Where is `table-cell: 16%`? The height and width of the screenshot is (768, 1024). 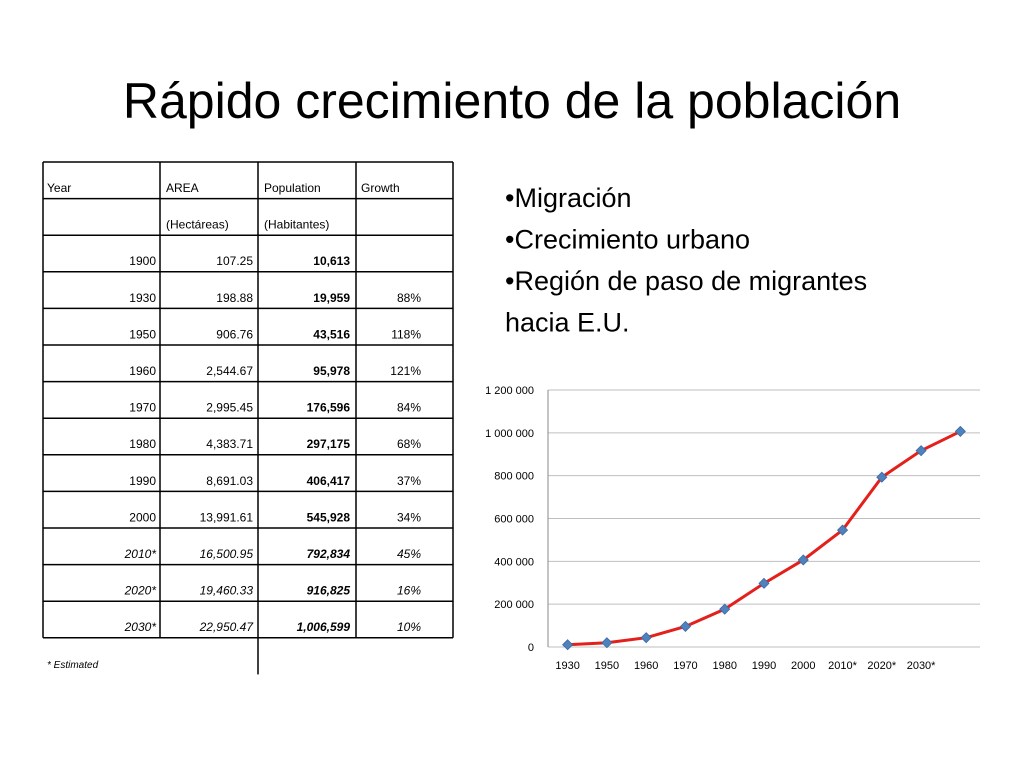
table-cell: 16% is located at coordinates (409, 591).